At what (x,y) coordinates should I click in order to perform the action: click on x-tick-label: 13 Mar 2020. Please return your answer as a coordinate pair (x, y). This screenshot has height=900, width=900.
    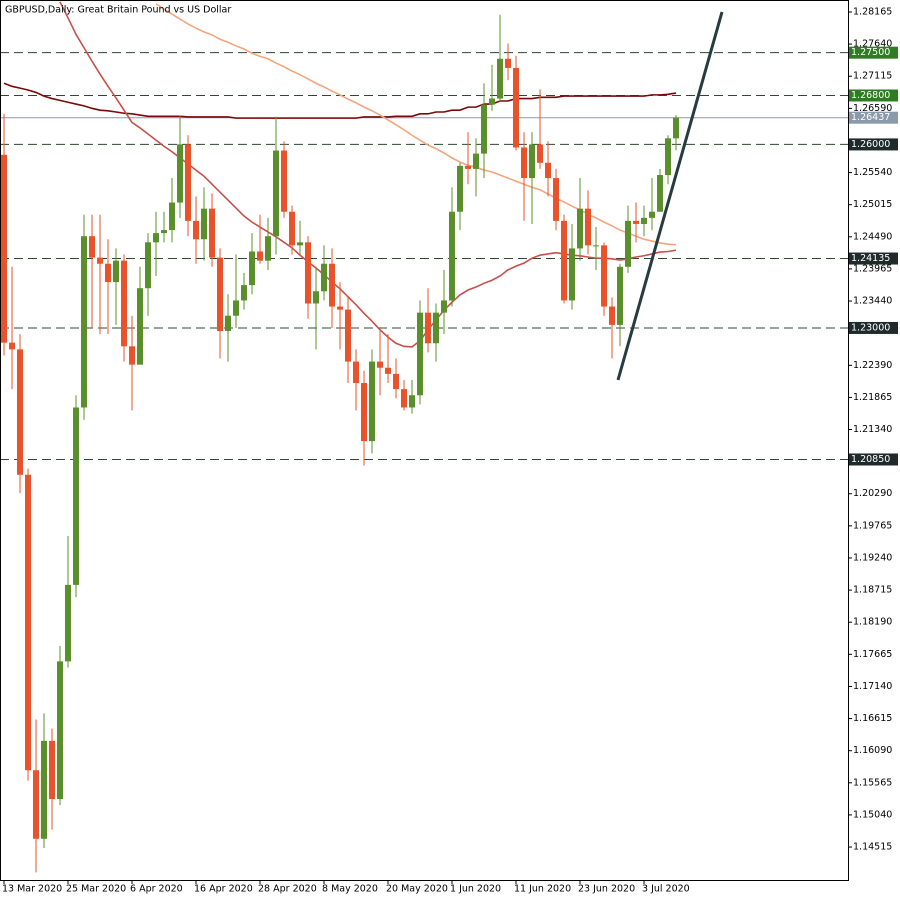
    Looking at the image, I should click on (32, 889).